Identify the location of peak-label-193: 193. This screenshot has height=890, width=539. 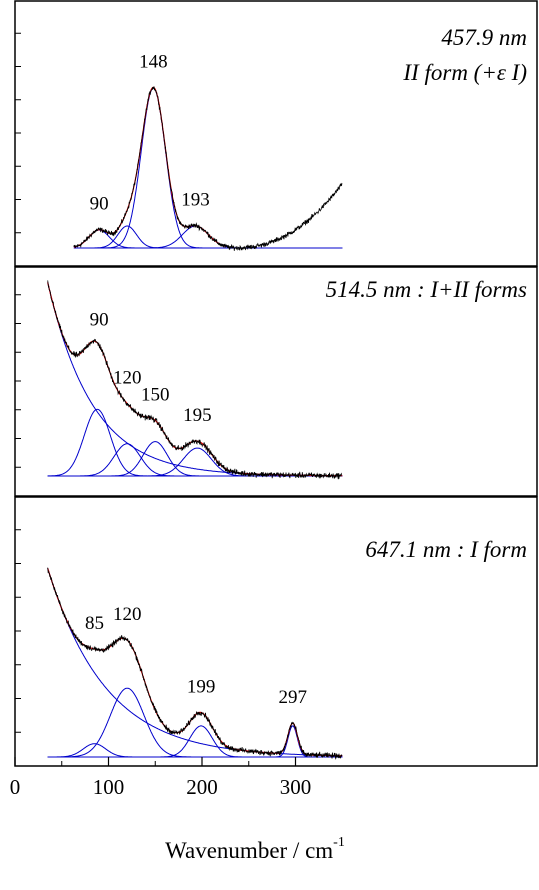
(195, 200).